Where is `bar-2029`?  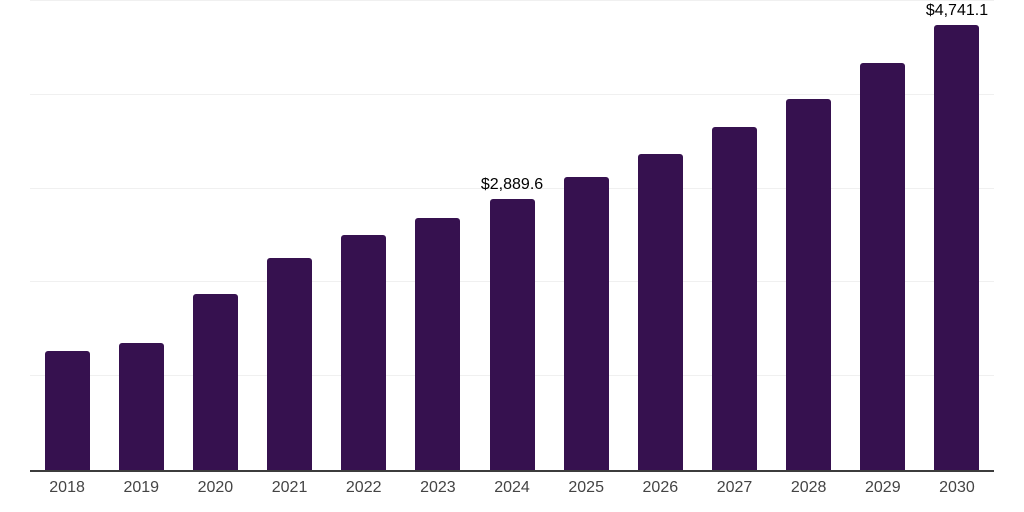 bar-2029 is located at coordinates (883, 266).